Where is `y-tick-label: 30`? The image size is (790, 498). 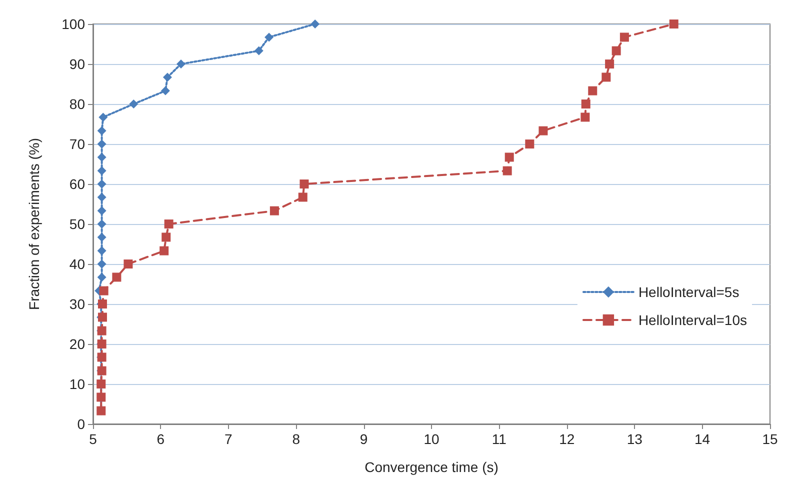
y-tick-label: 30 is located at coordinates (77, 304).